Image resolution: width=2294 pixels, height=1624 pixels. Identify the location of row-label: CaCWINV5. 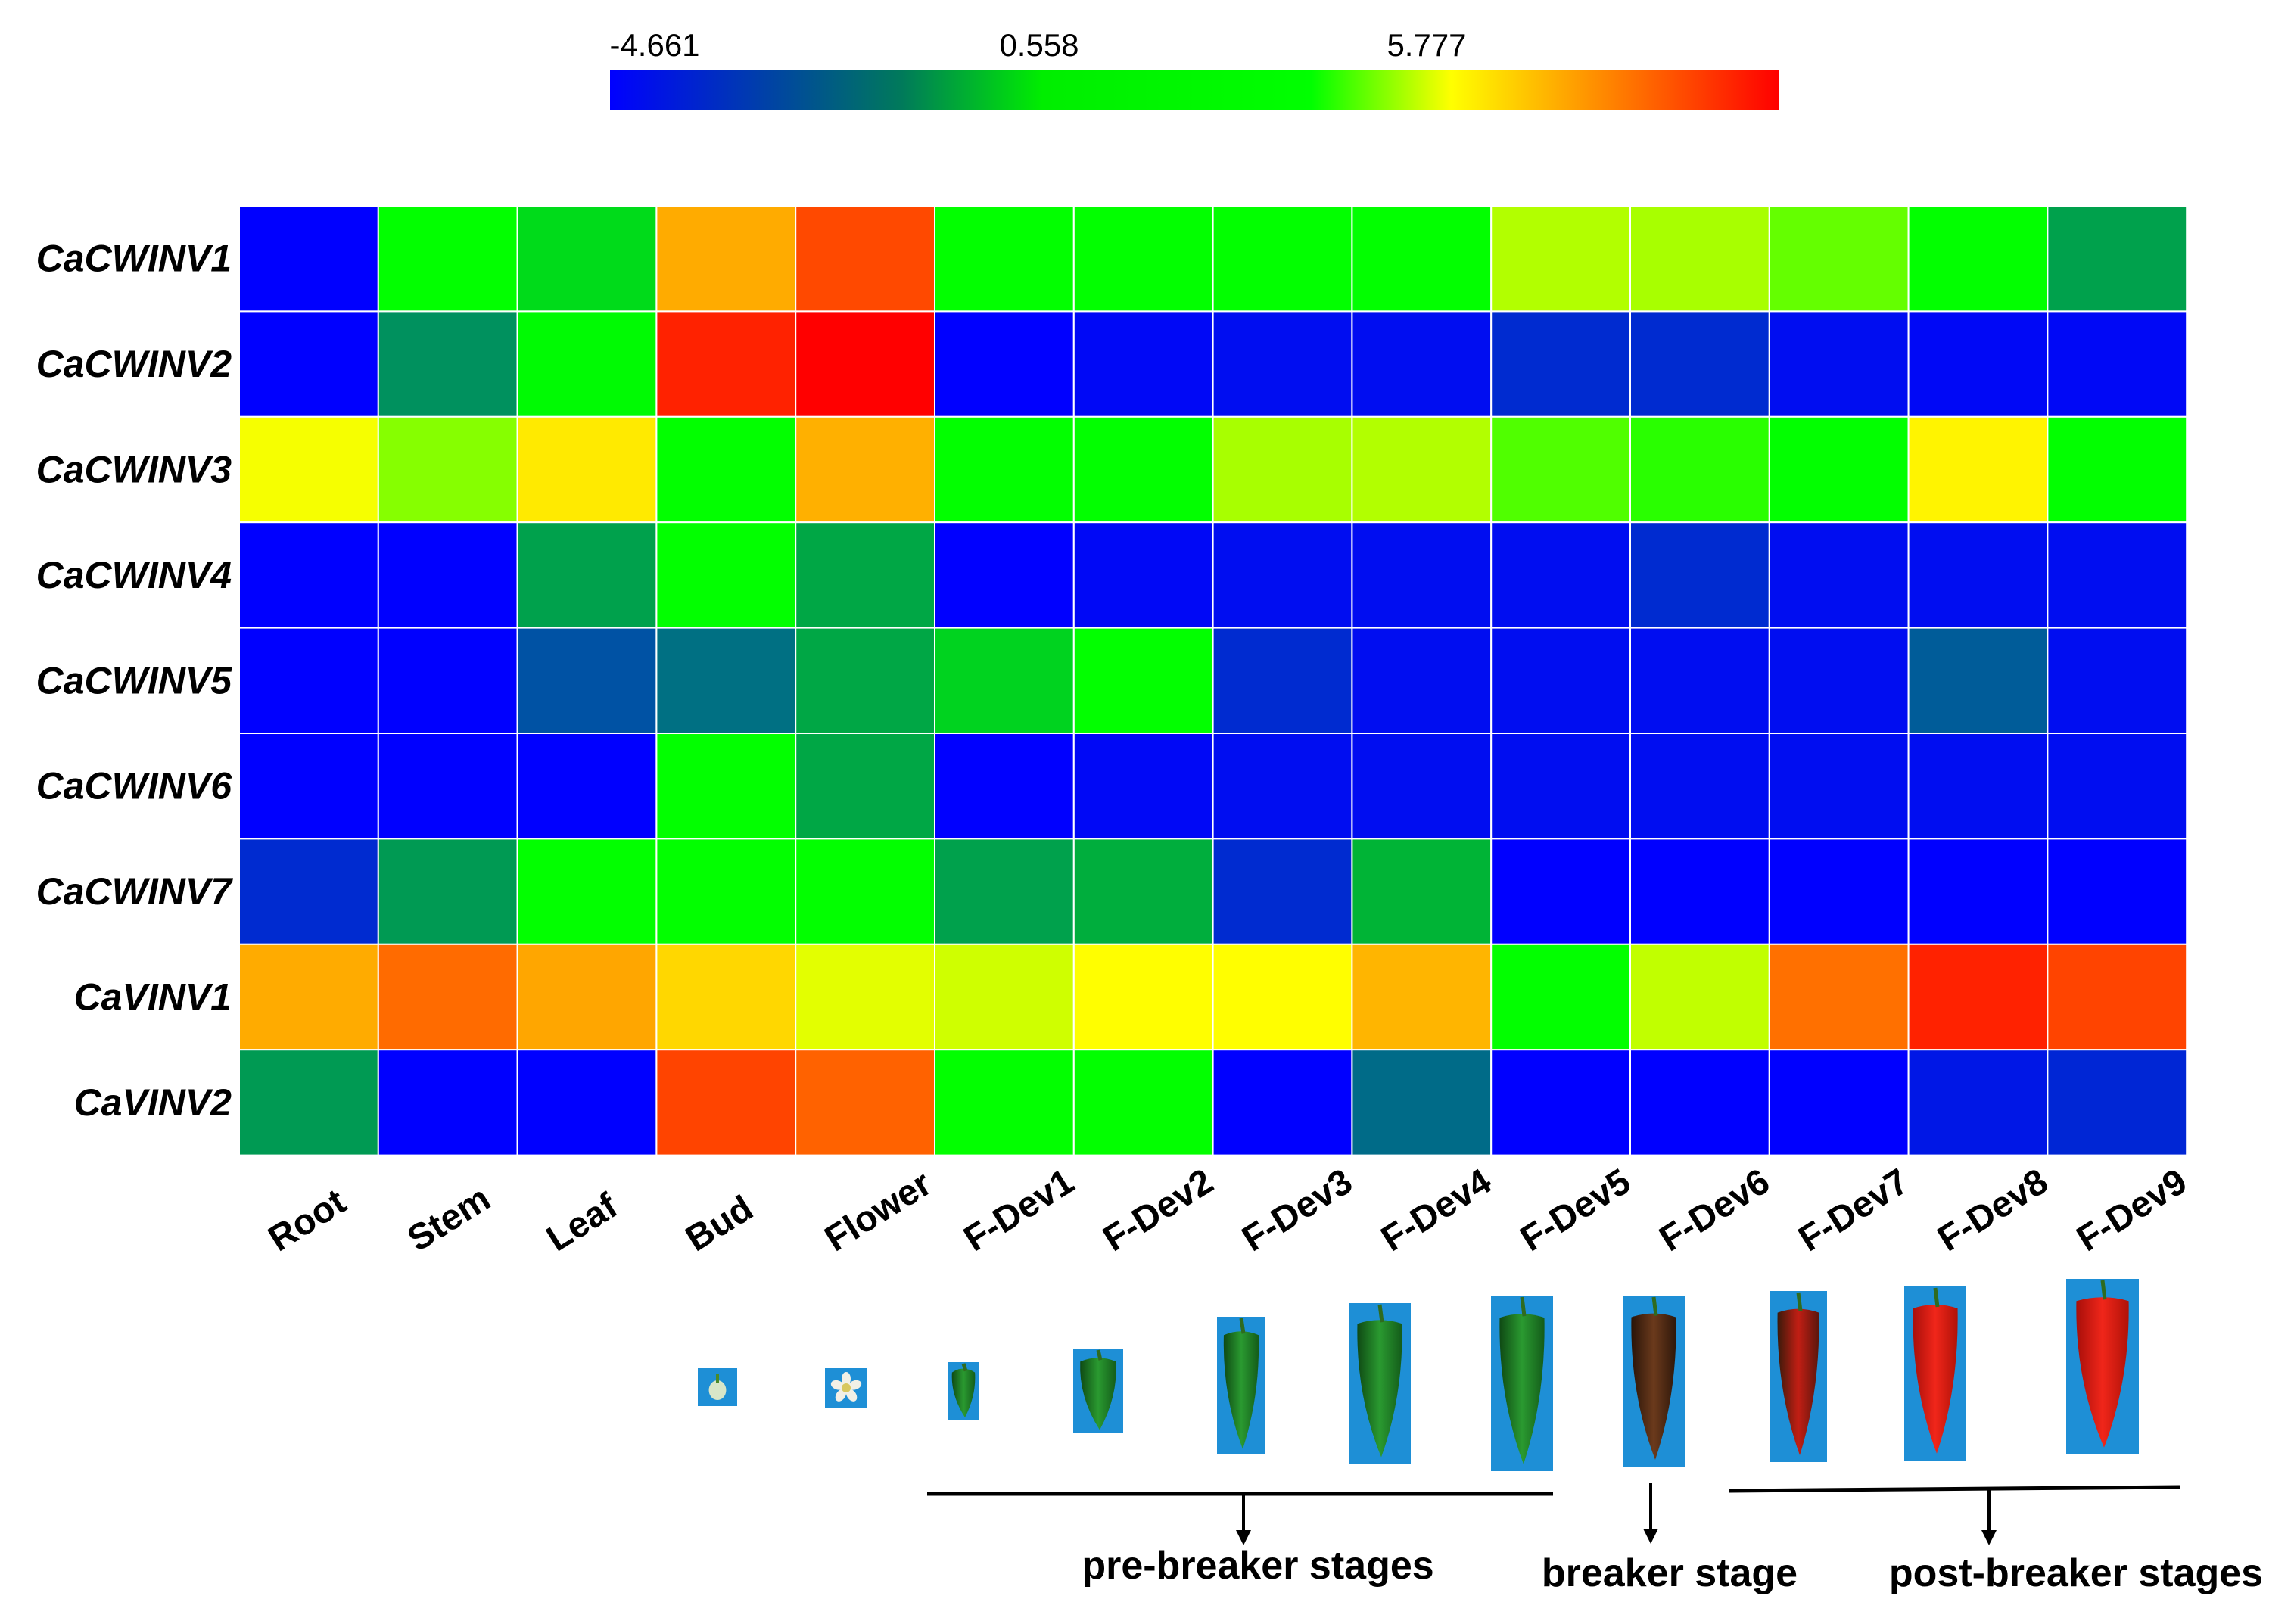
(134, 681).